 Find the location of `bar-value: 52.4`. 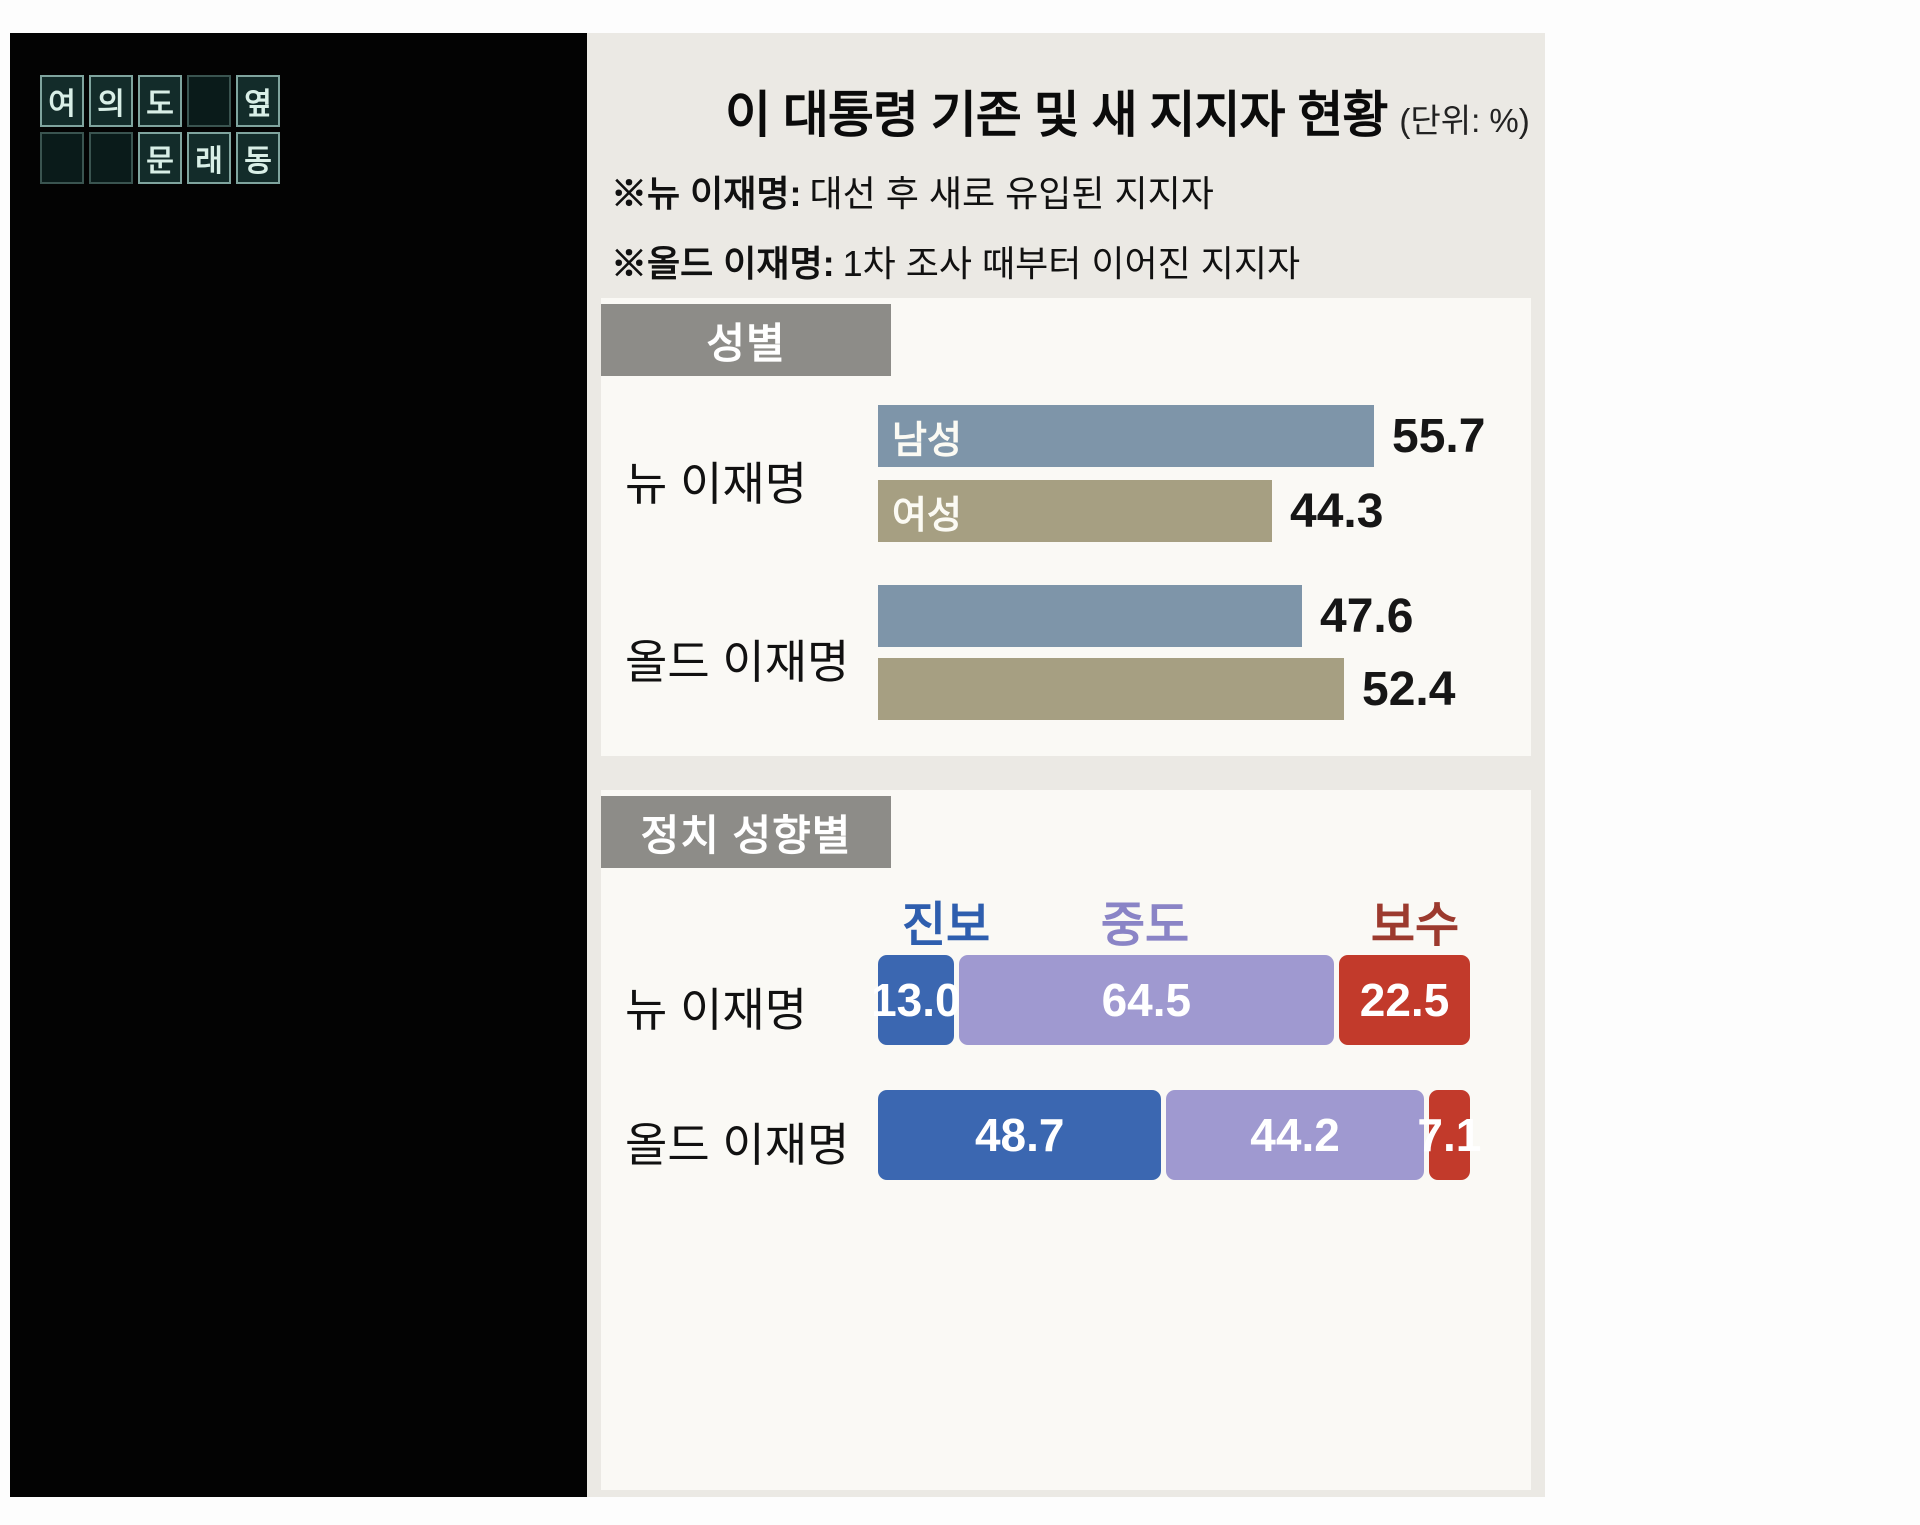

bar-value: 52.4 is located at coordinates (1409, 689).